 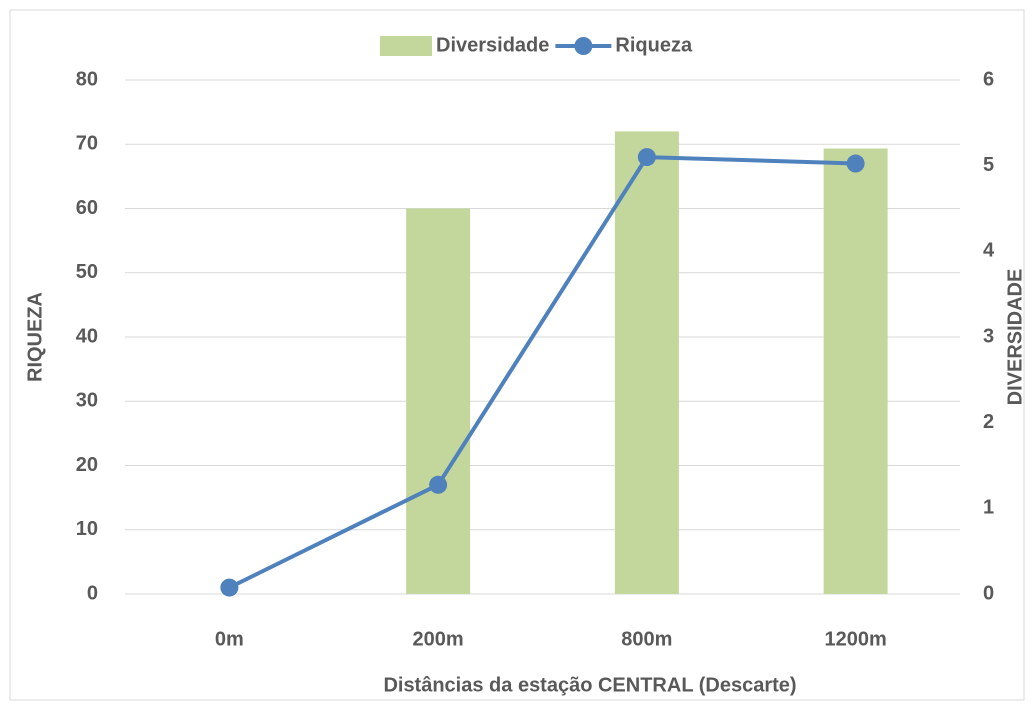 I want to click on y-tick-label: 20, so click(x=87, y=465).